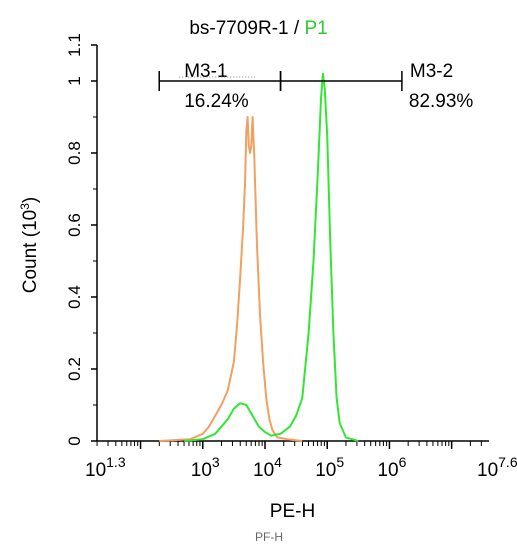 This screenshot has height=544, width=517. I want to click on y-ticks: 0 0.2 0.4 0.6 0.8 1 1.1, so click(81, 239).